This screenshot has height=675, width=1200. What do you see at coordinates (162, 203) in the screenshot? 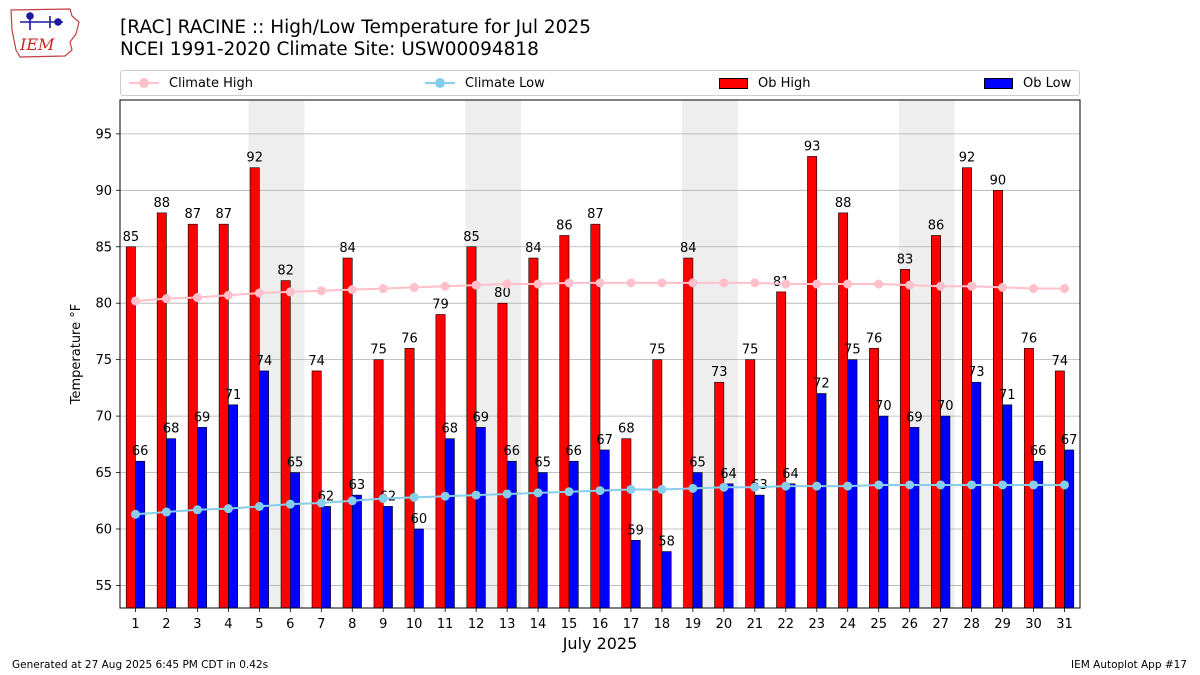
I see `ob-high-label-2: 88` at bounding box center [162, 203].